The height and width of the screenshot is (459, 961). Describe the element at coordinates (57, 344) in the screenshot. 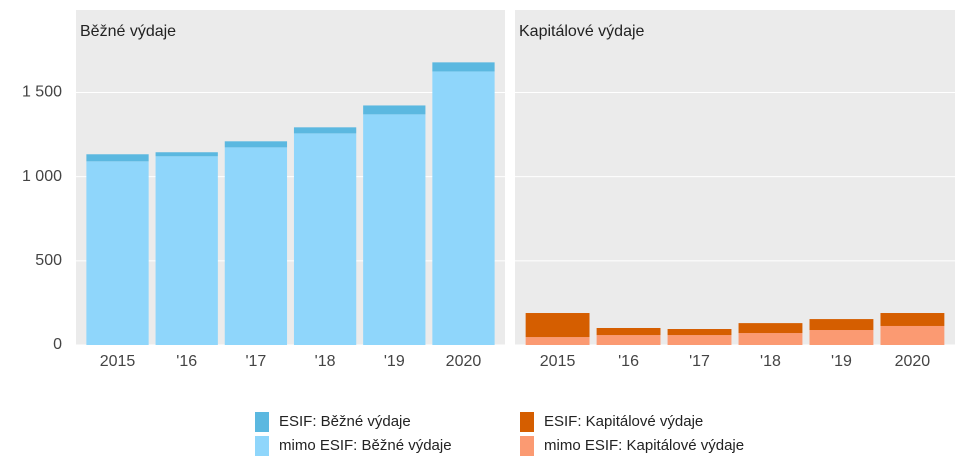

I see `y-tick-label: 0` at that location.